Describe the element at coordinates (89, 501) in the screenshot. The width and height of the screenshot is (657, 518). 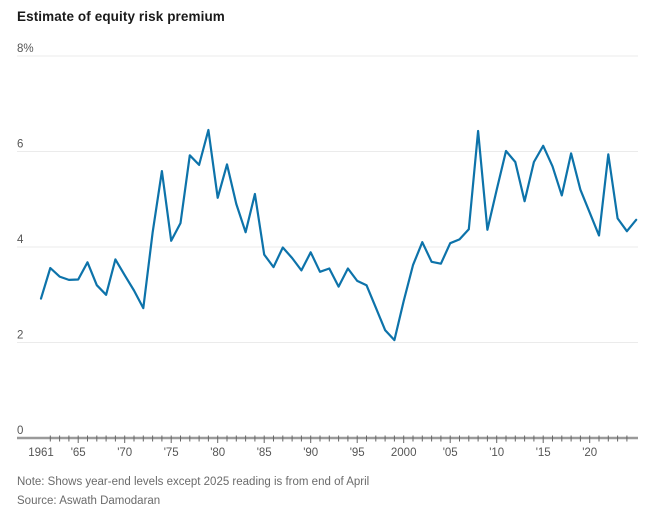
I see `source-text: Source: Aswath Damodaran` at that location.